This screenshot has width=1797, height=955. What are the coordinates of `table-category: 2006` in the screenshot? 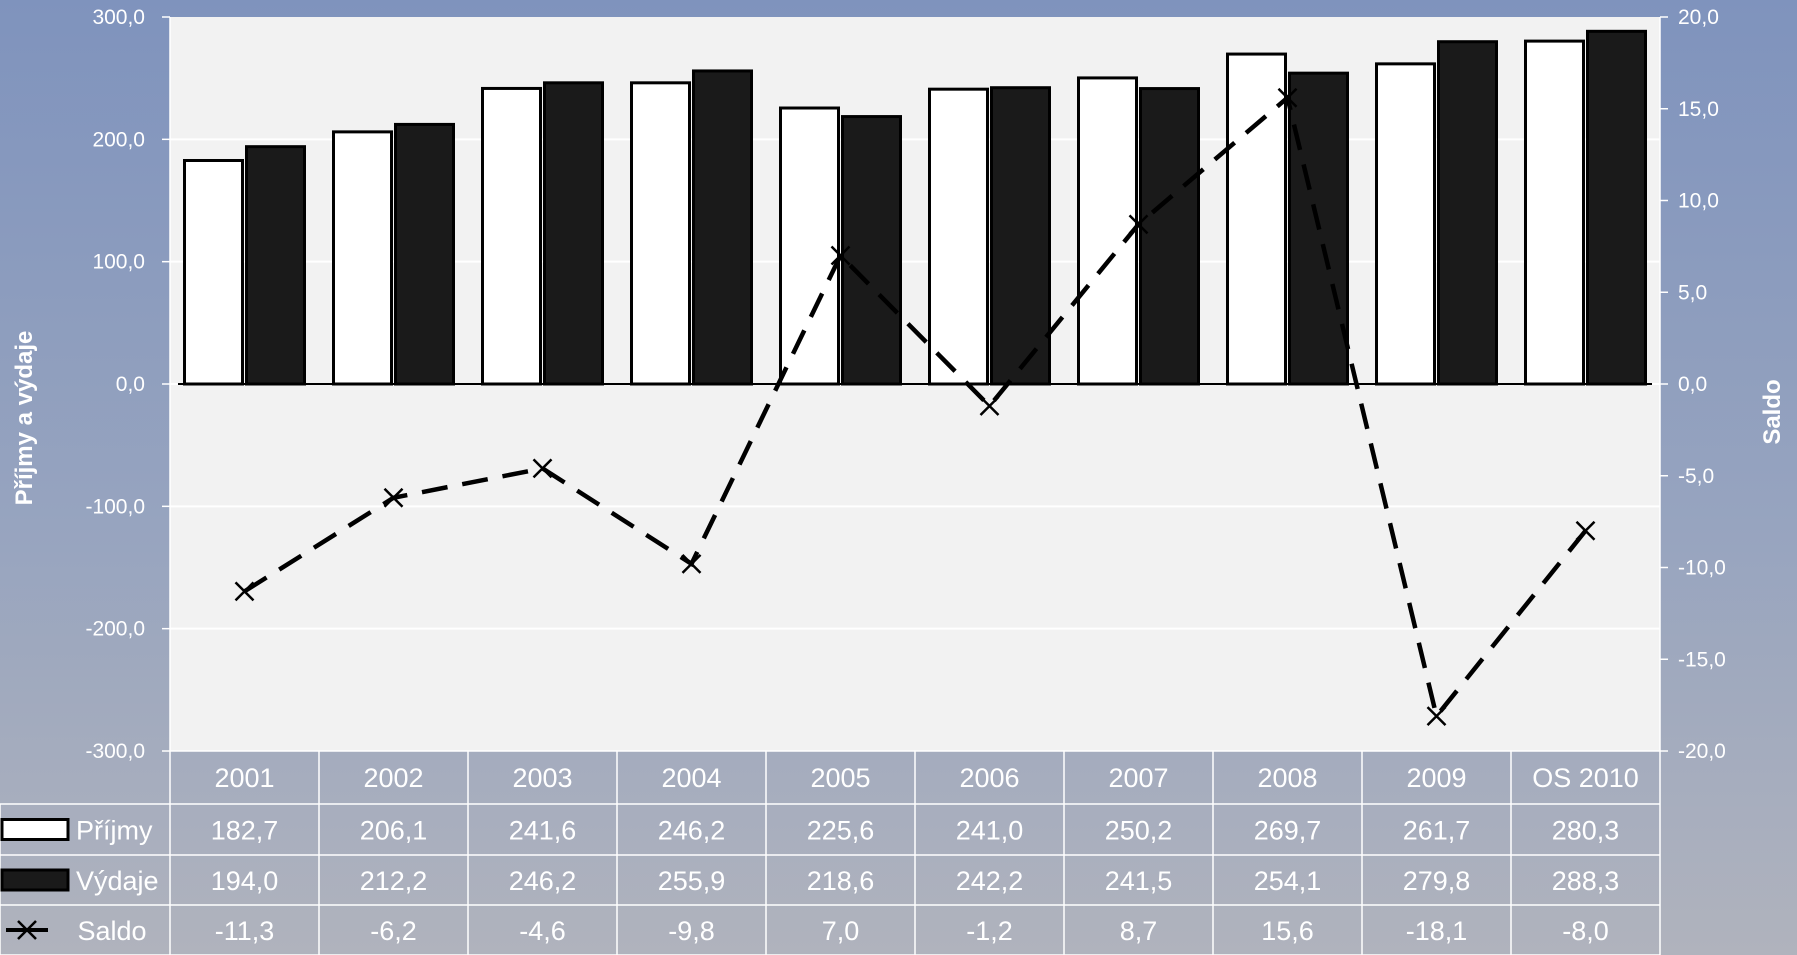 It's located at (989, 778).